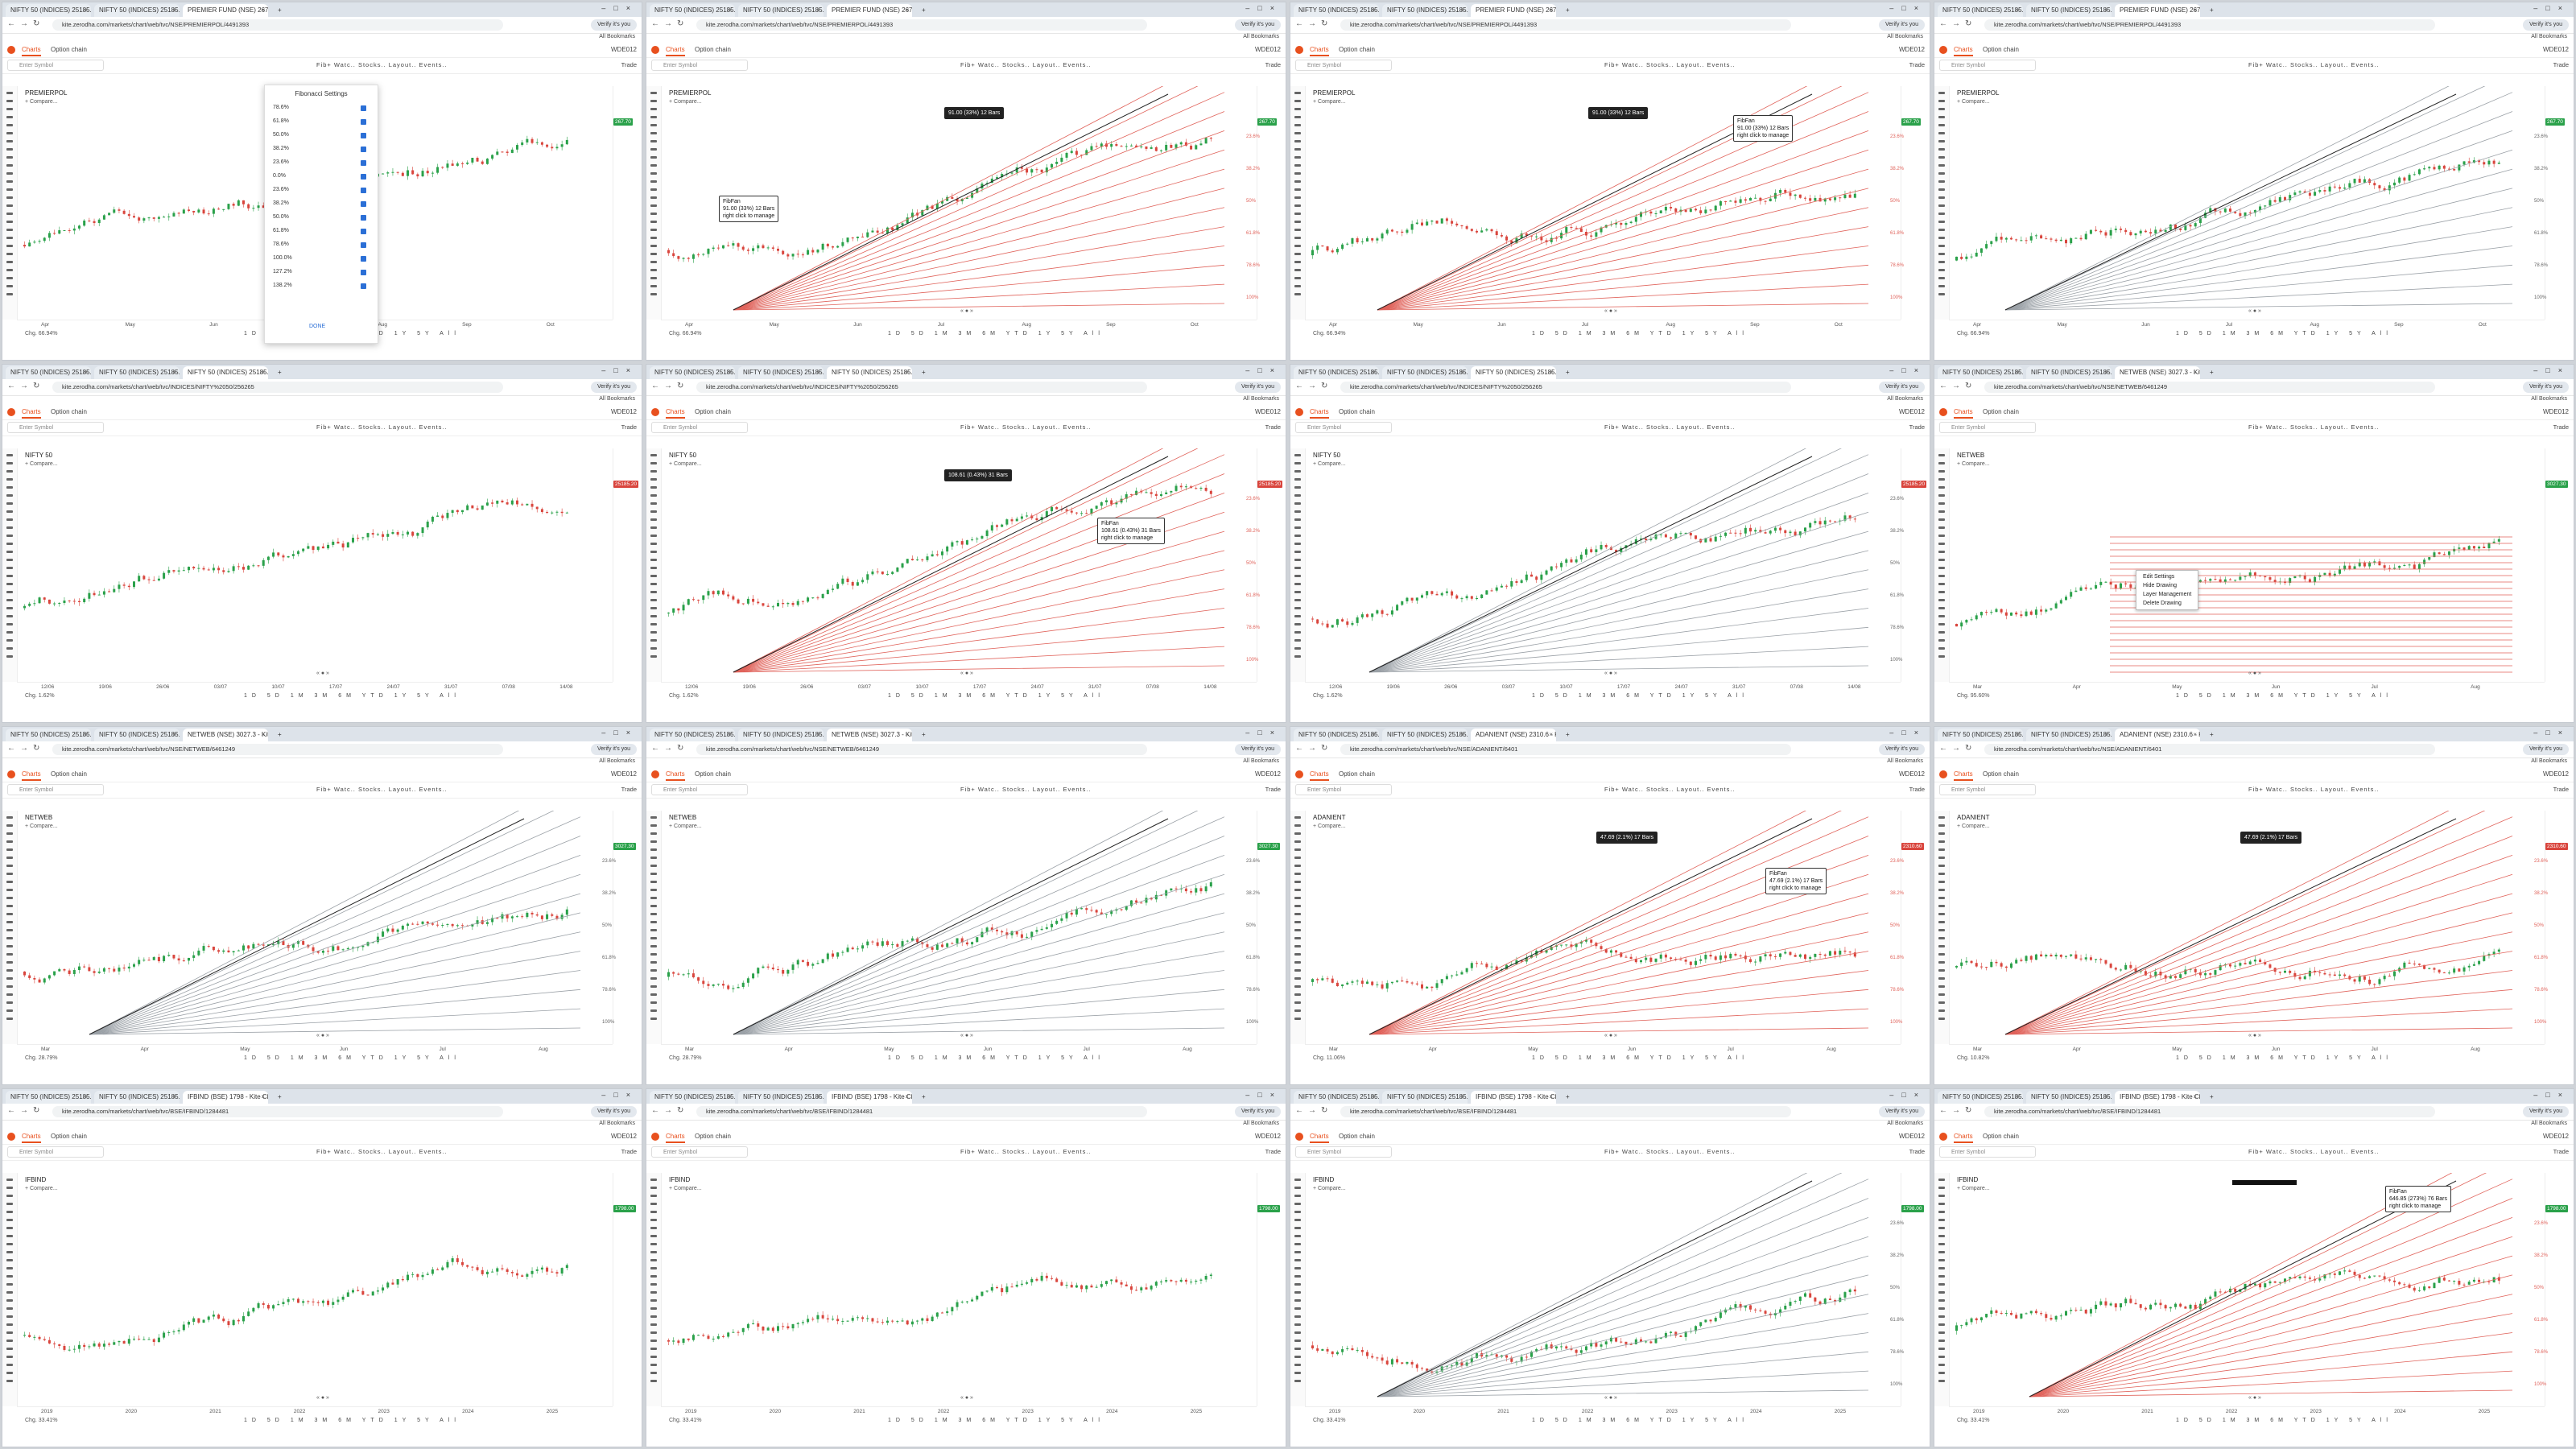 Image resolution: width=2576 pixels, height=1449 pixels. Describe the element at coordinates (623, 411) in the screenshot. I see `account-id: WDE012` at that location.